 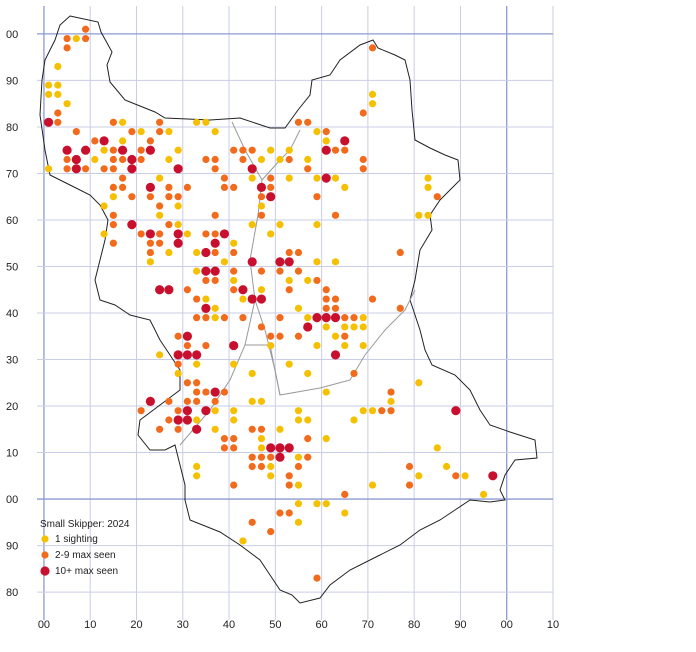 What do you see at coordinates (12, 81) in the screenshot?
I see `y-tick-label: 90` at bounding box center [12, 81].